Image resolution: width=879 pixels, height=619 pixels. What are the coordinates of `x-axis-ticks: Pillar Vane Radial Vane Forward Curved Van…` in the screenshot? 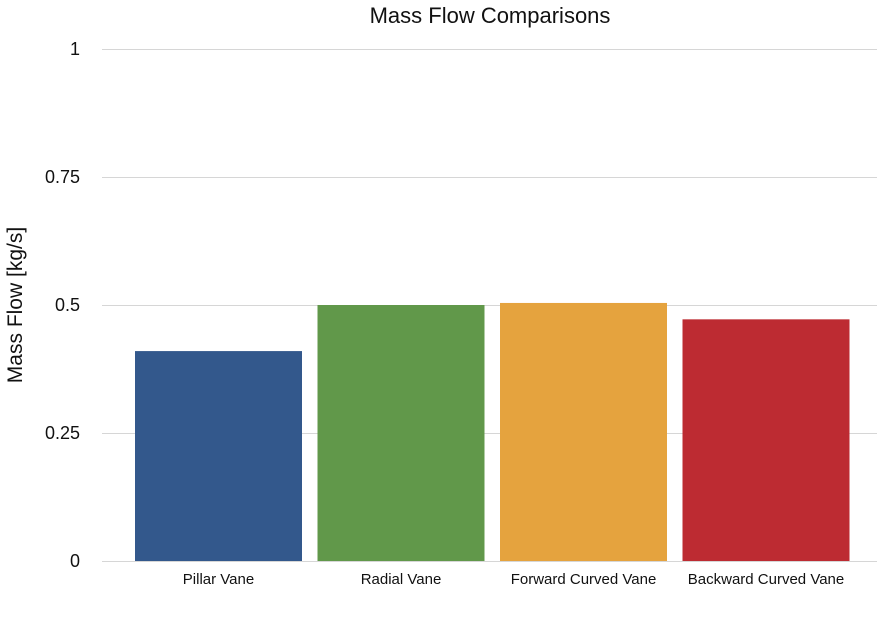 It's located at (513, 579).